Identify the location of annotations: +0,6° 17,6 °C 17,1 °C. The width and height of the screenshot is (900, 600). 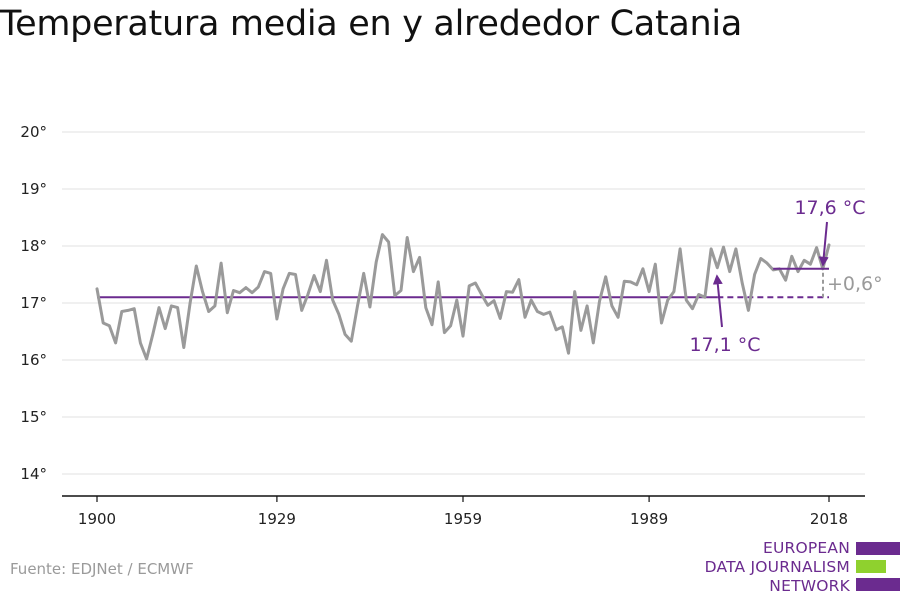
(785, 276).